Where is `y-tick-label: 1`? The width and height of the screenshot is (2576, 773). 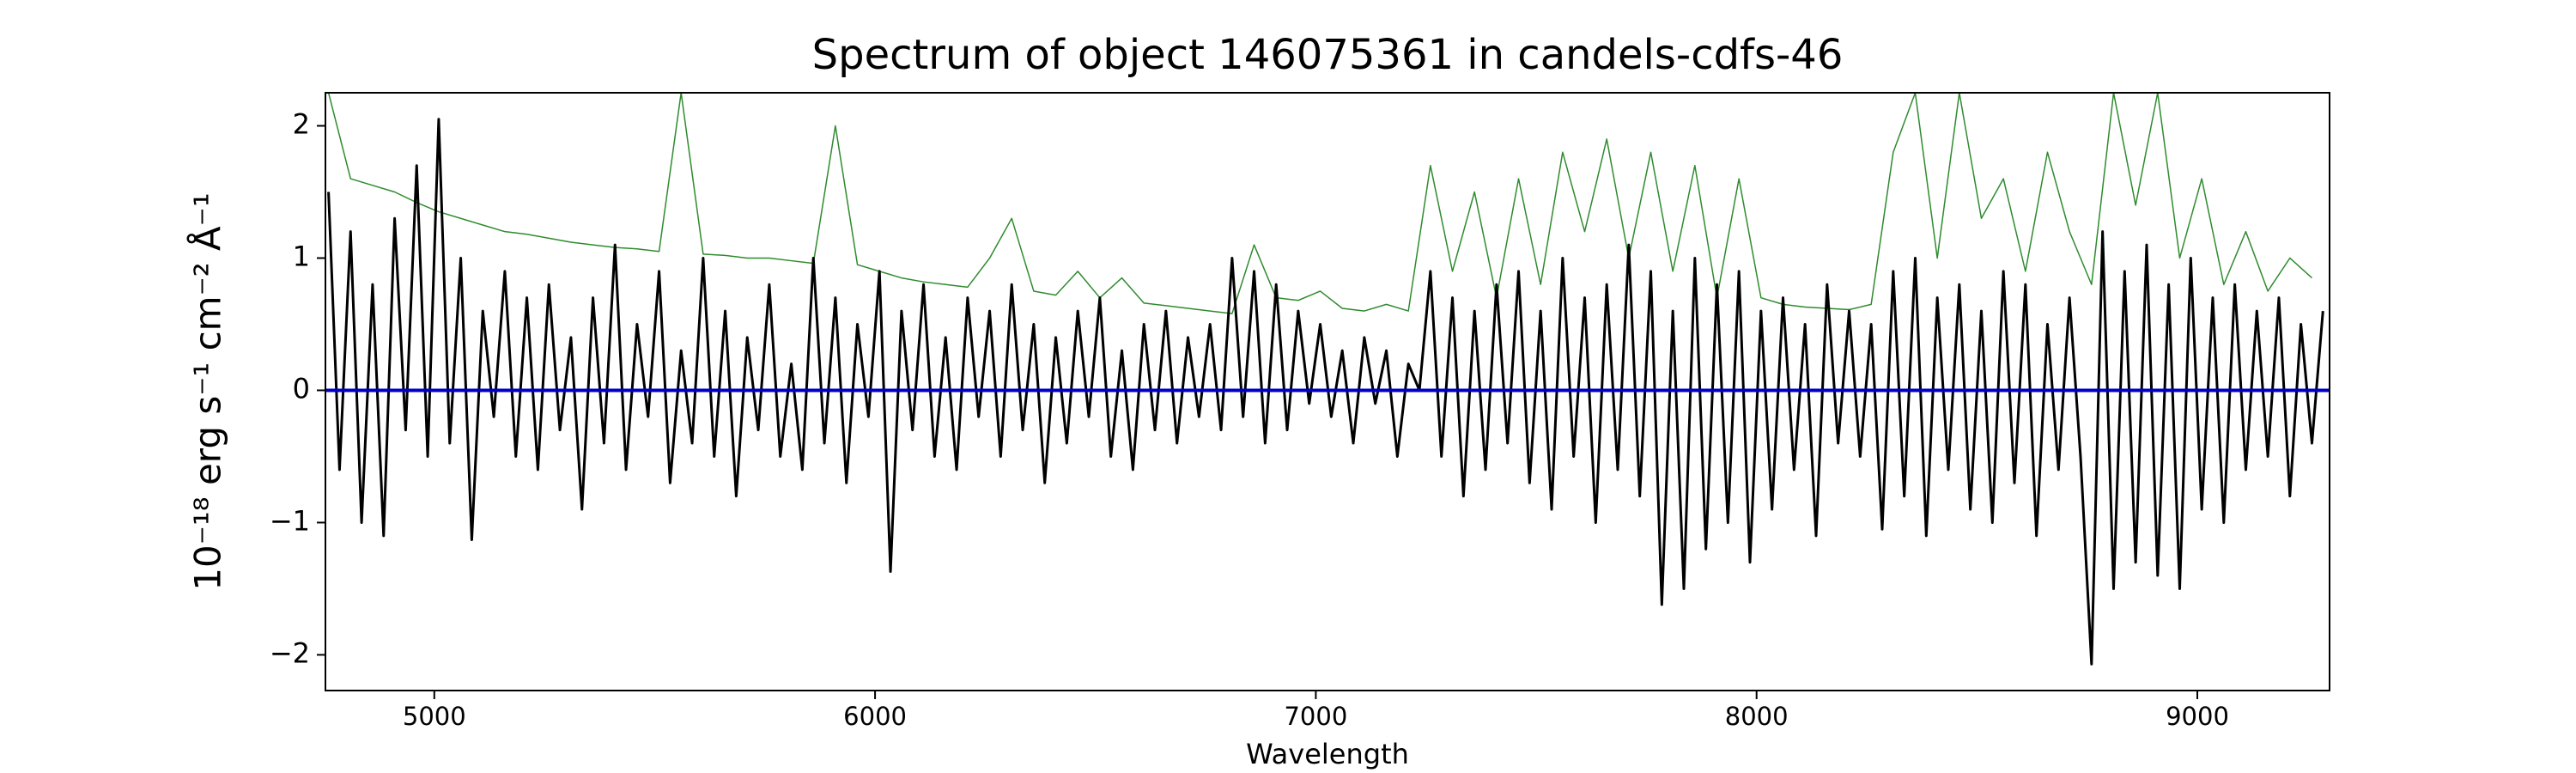
y-tick-label: 1 is located at coordinates (301, 256).